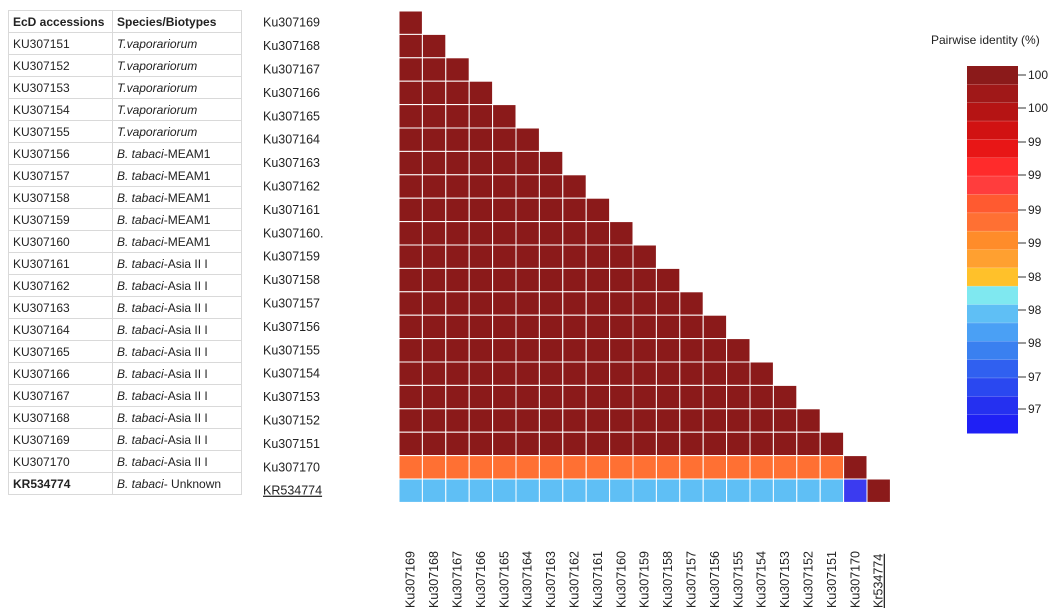 The image size is (1064, 615). What do you see at coordinates (177, 241) in the screenshot?
I see `species-cell: B. tabaci-MEAM1` at bounding box center [177, 241].